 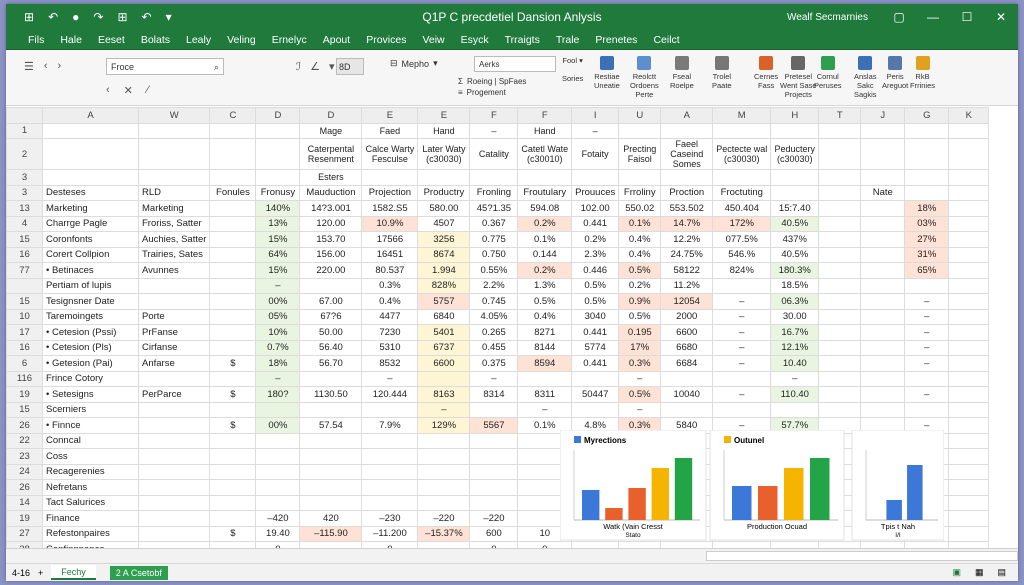 What do you see at coordinates (895, 73) in the screenshot?
I see `ribbon-group-button: Peris Areguot` at bounding box center [895, 73].